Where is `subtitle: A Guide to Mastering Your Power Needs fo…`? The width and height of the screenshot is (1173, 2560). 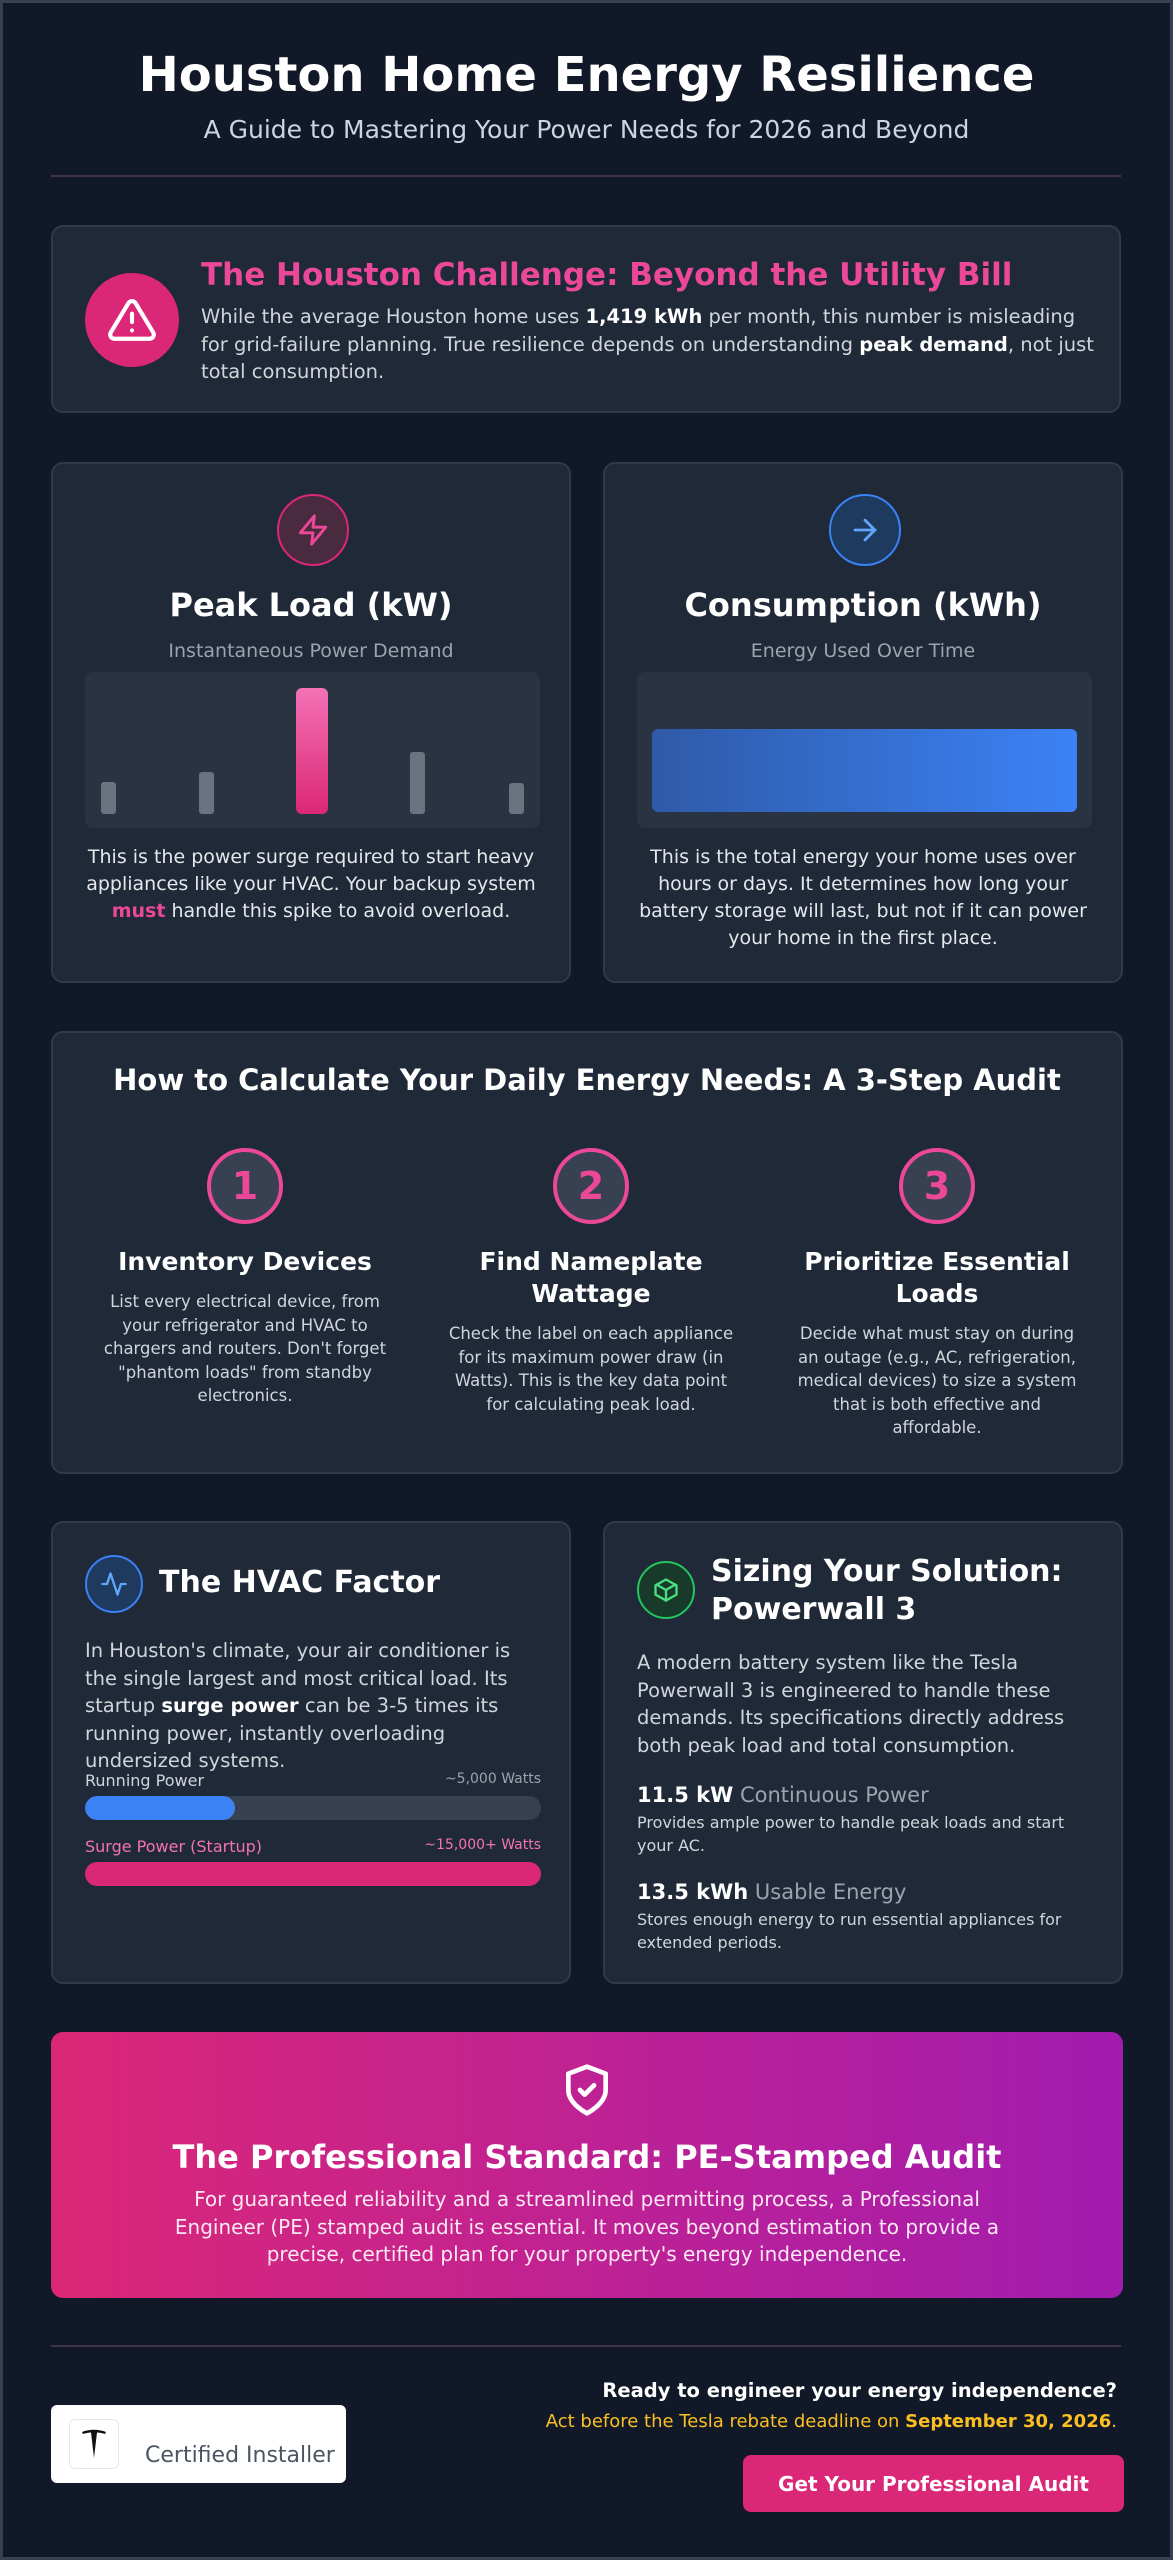 subtitle: A Guide to Mastering Your Power Needs fo… is located at coordinates (586, 129).